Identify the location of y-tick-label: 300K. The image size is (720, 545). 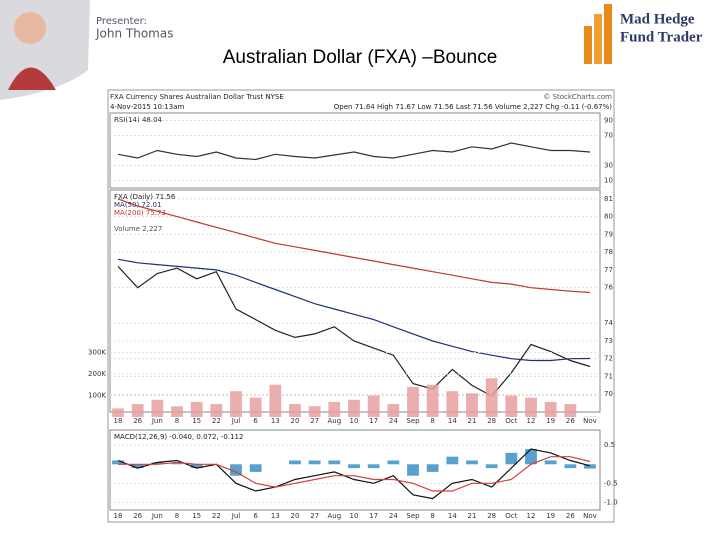
(97, 353).